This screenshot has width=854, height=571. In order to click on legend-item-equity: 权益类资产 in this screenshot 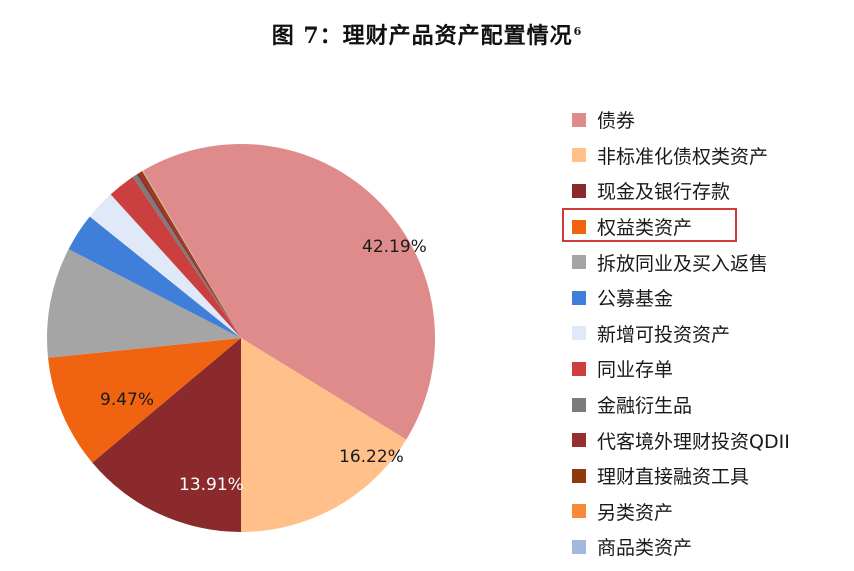, I will do `click(681, 227)`.